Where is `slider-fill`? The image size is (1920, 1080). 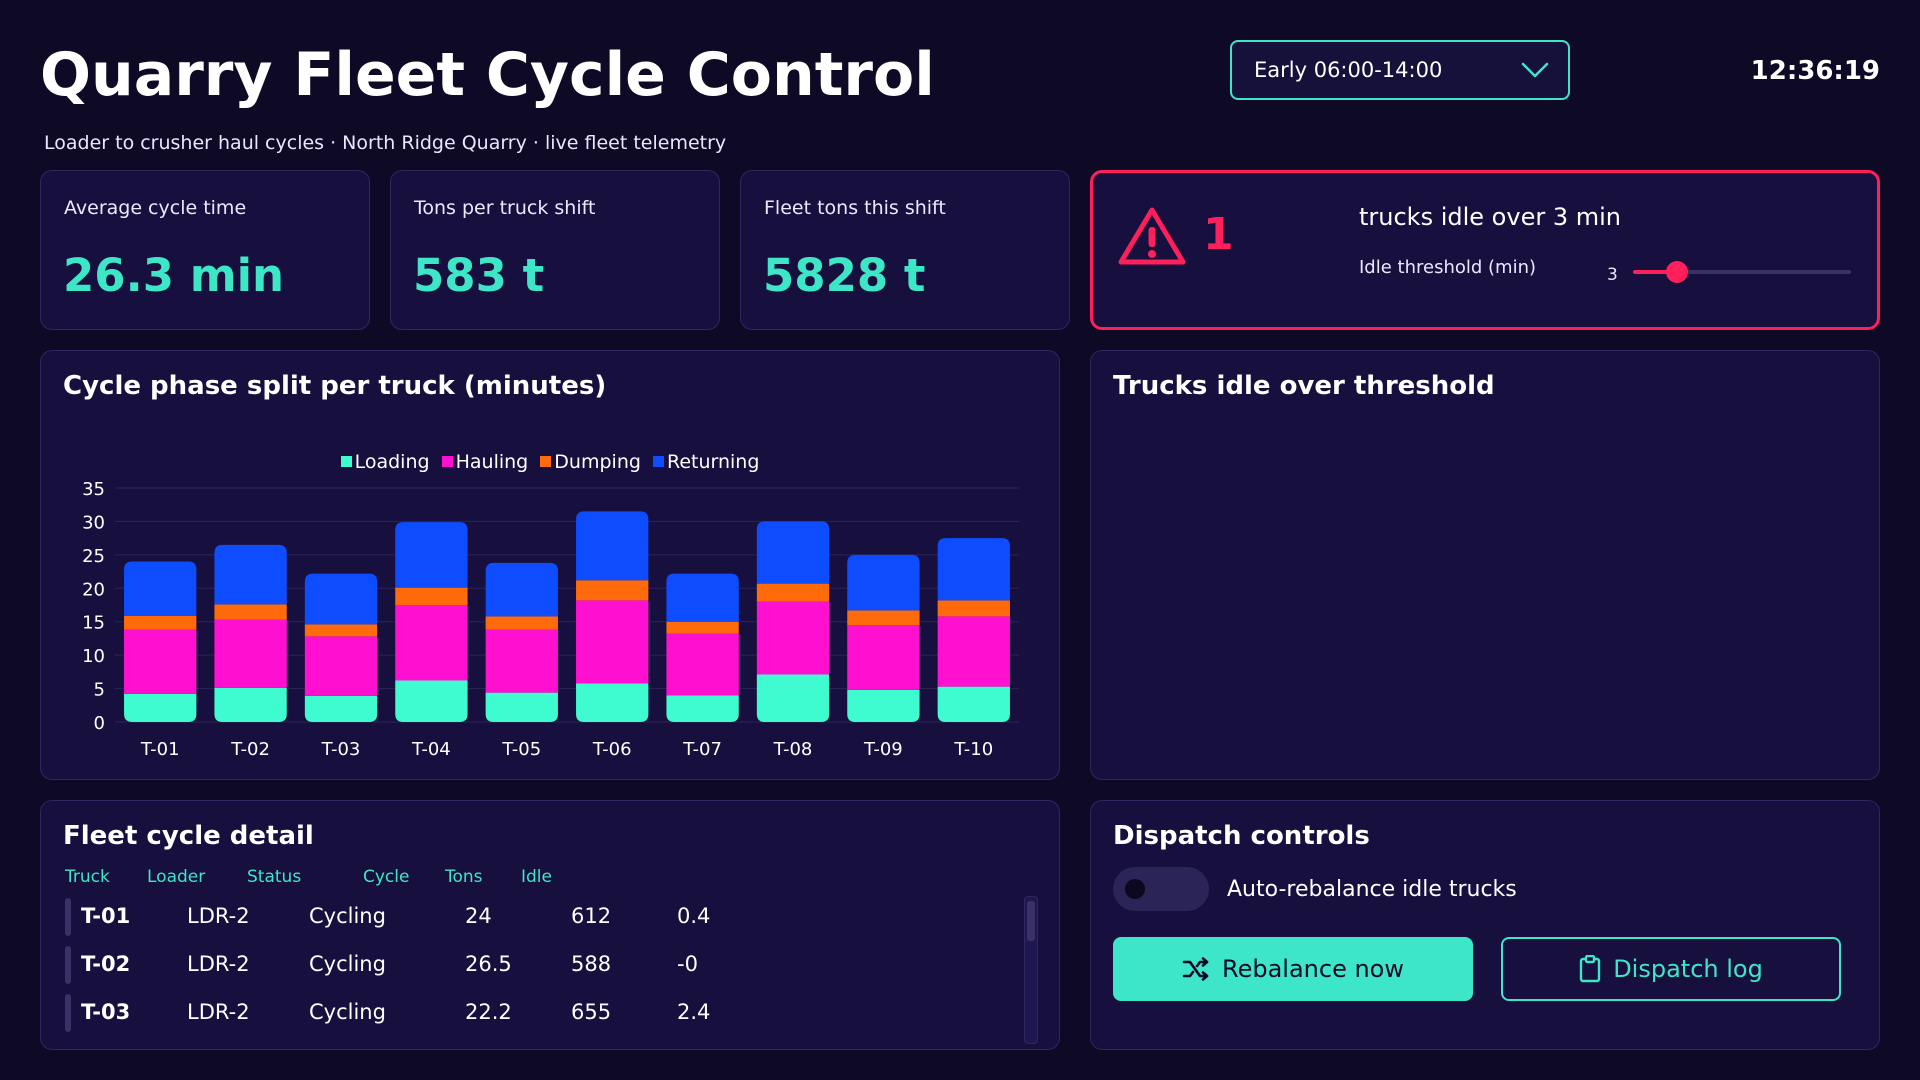 slider-fill is located at coordinates (1655, 272).